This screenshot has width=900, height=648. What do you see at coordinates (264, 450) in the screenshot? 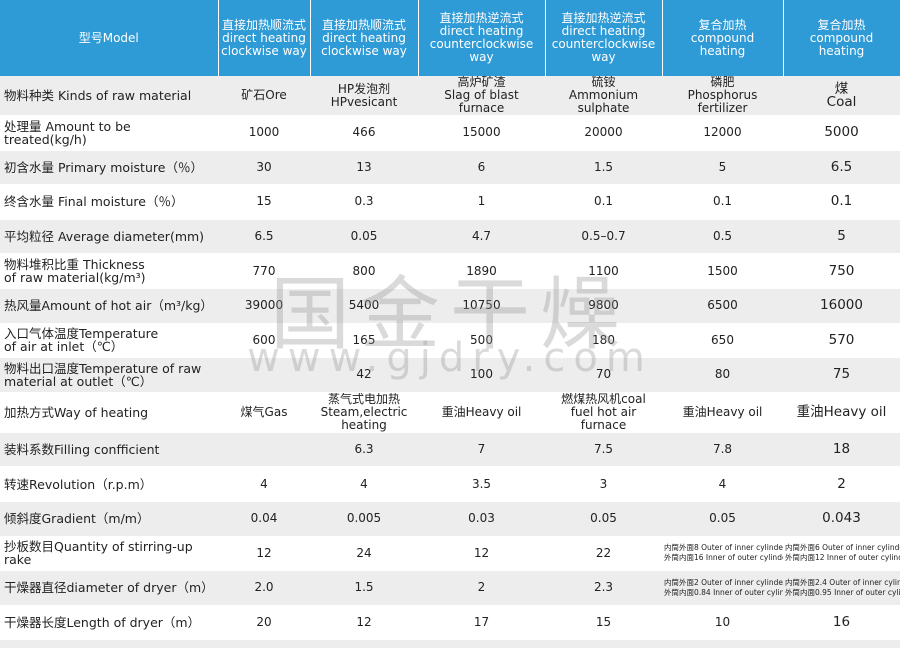
I see `cell` at bounding box center [264, 450].